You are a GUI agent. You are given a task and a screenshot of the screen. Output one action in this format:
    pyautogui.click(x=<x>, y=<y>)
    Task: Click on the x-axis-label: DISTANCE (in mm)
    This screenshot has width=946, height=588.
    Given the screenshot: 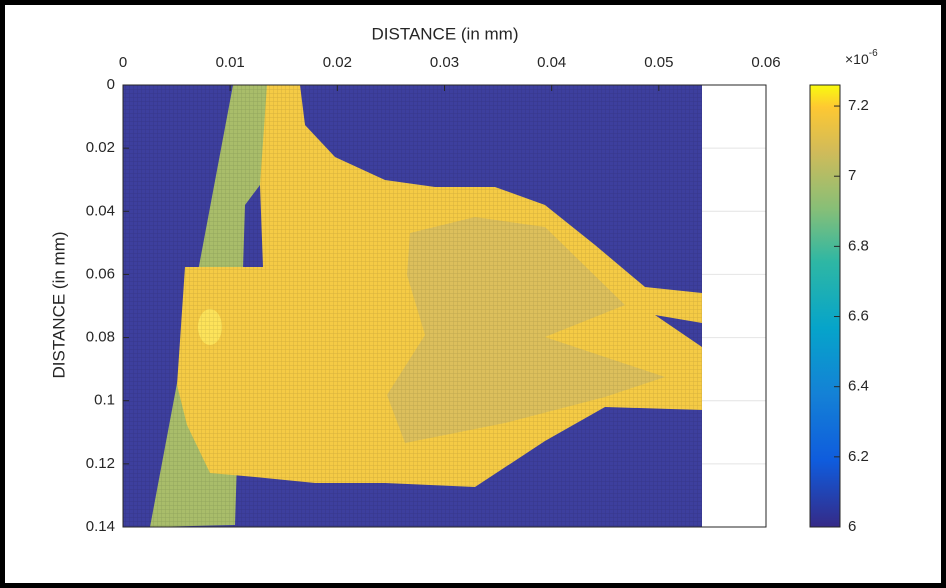 What is the action you would take?
    pyautogui.click(x=444, y=33)
    